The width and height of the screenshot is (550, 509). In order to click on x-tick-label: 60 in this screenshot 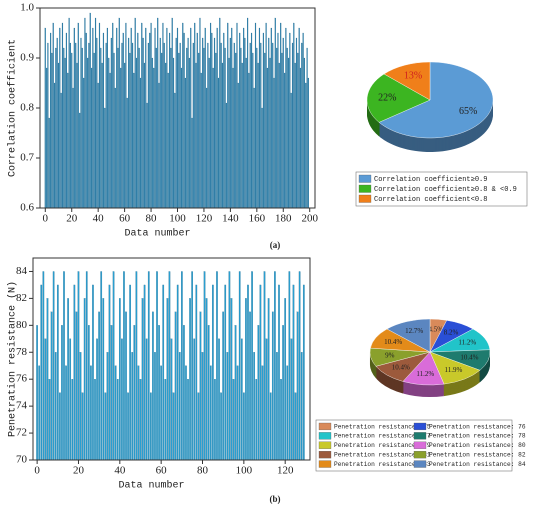, I will do `click(162, 471)`.